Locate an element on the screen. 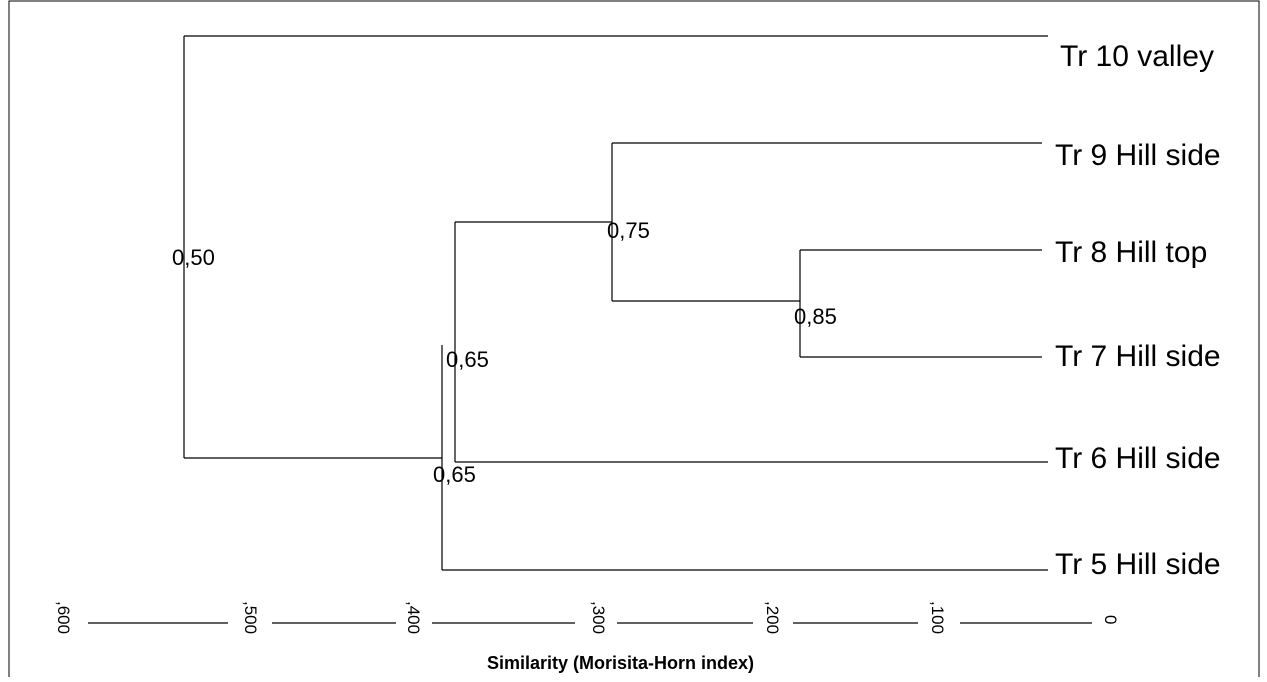 This screenshot has width=1267, height=682. leaf-label-tr9: Tr 9 Hill side is located at coordinates (1138, 155).